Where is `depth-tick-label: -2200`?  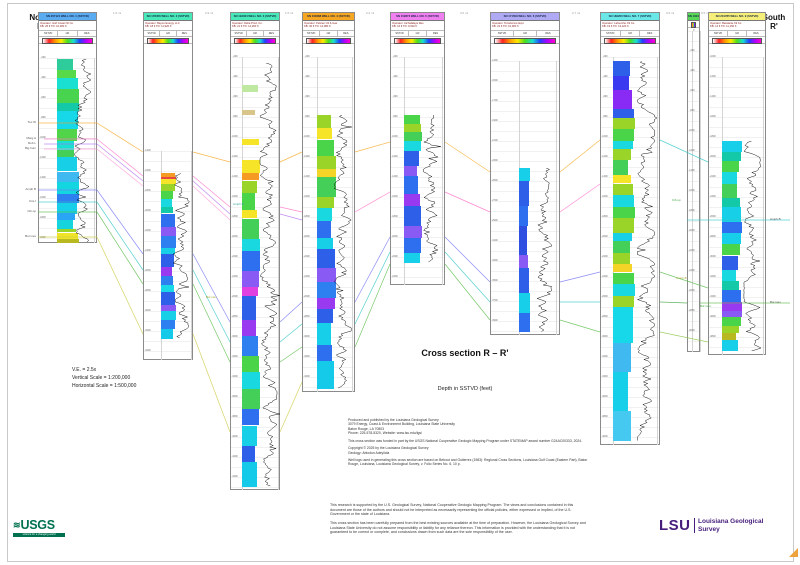 depth-tick-label: -2200 is located at coordinates (712, 176).